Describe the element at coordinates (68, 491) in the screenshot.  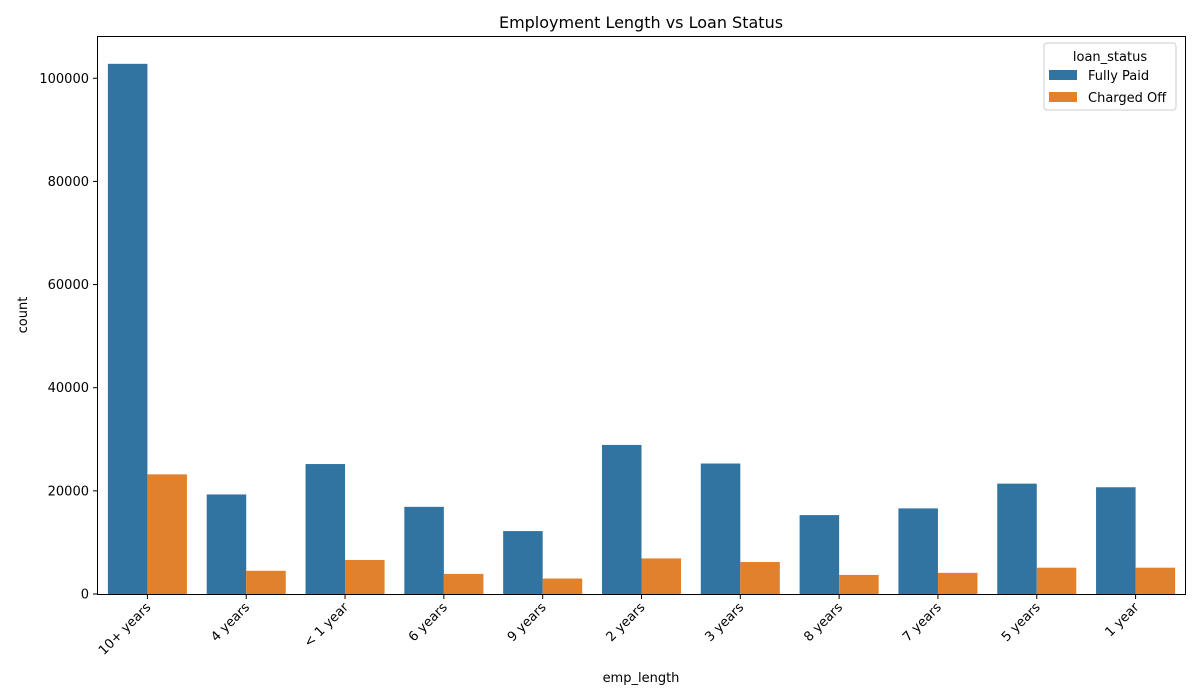
I see `y-tick-label: 20000` at that location.